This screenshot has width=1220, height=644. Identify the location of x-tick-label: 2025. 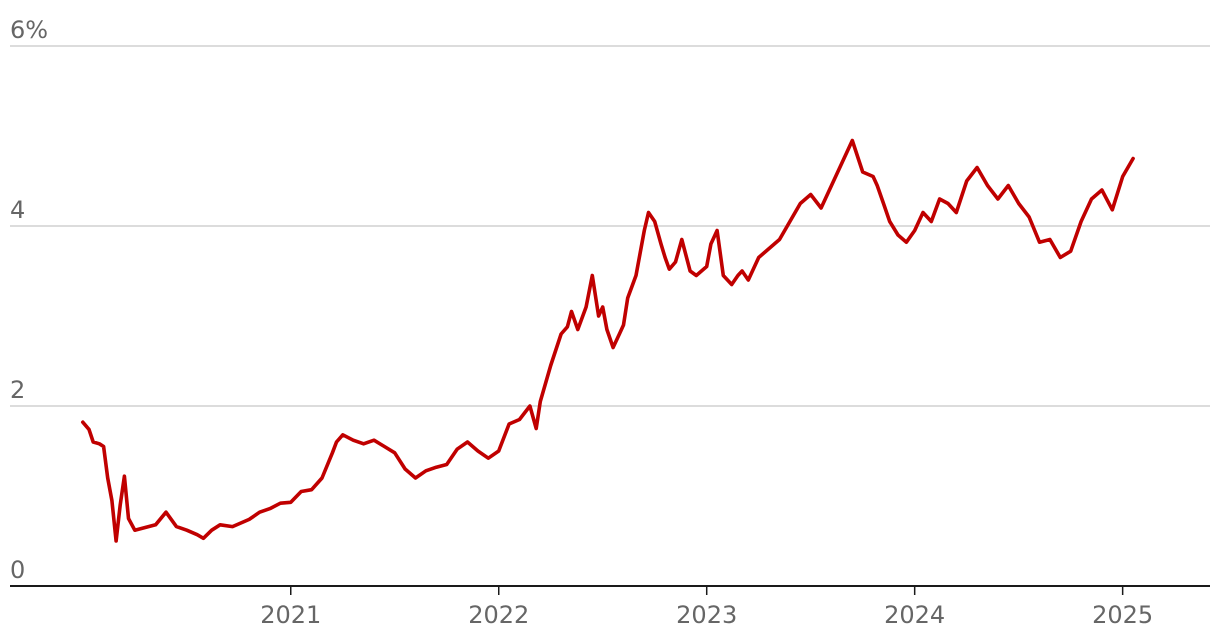
(1122, 615).